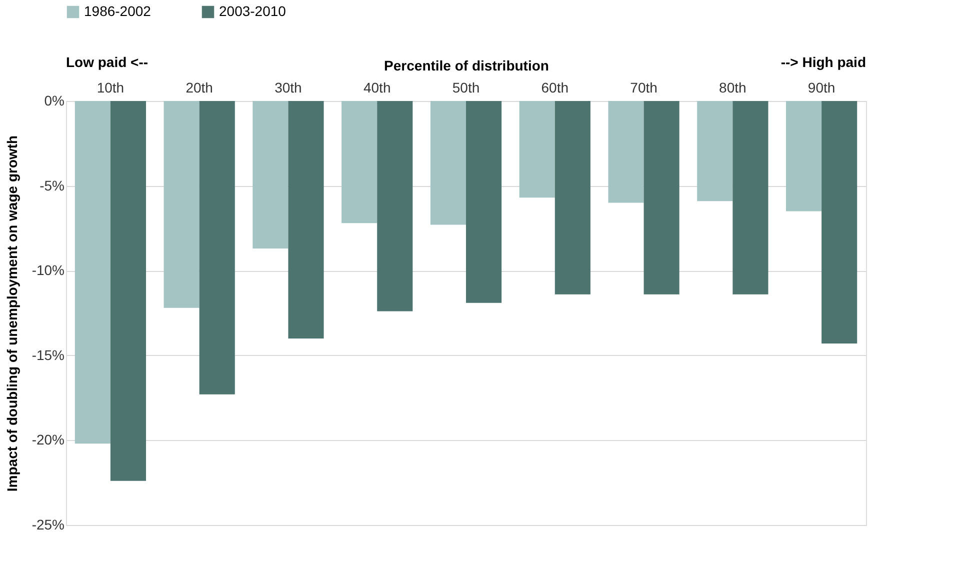  Describe the element at coordinates (48, 270) in the screenshot. I see `y-tick-label: -10%` at that location.